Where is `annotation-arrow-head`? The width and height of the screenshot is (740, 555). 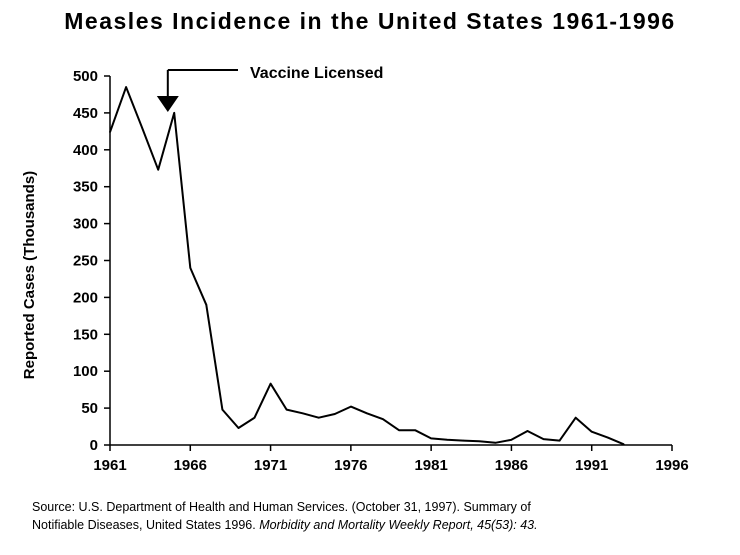
annotation-arrow-head is located at coordinates (167, 104).